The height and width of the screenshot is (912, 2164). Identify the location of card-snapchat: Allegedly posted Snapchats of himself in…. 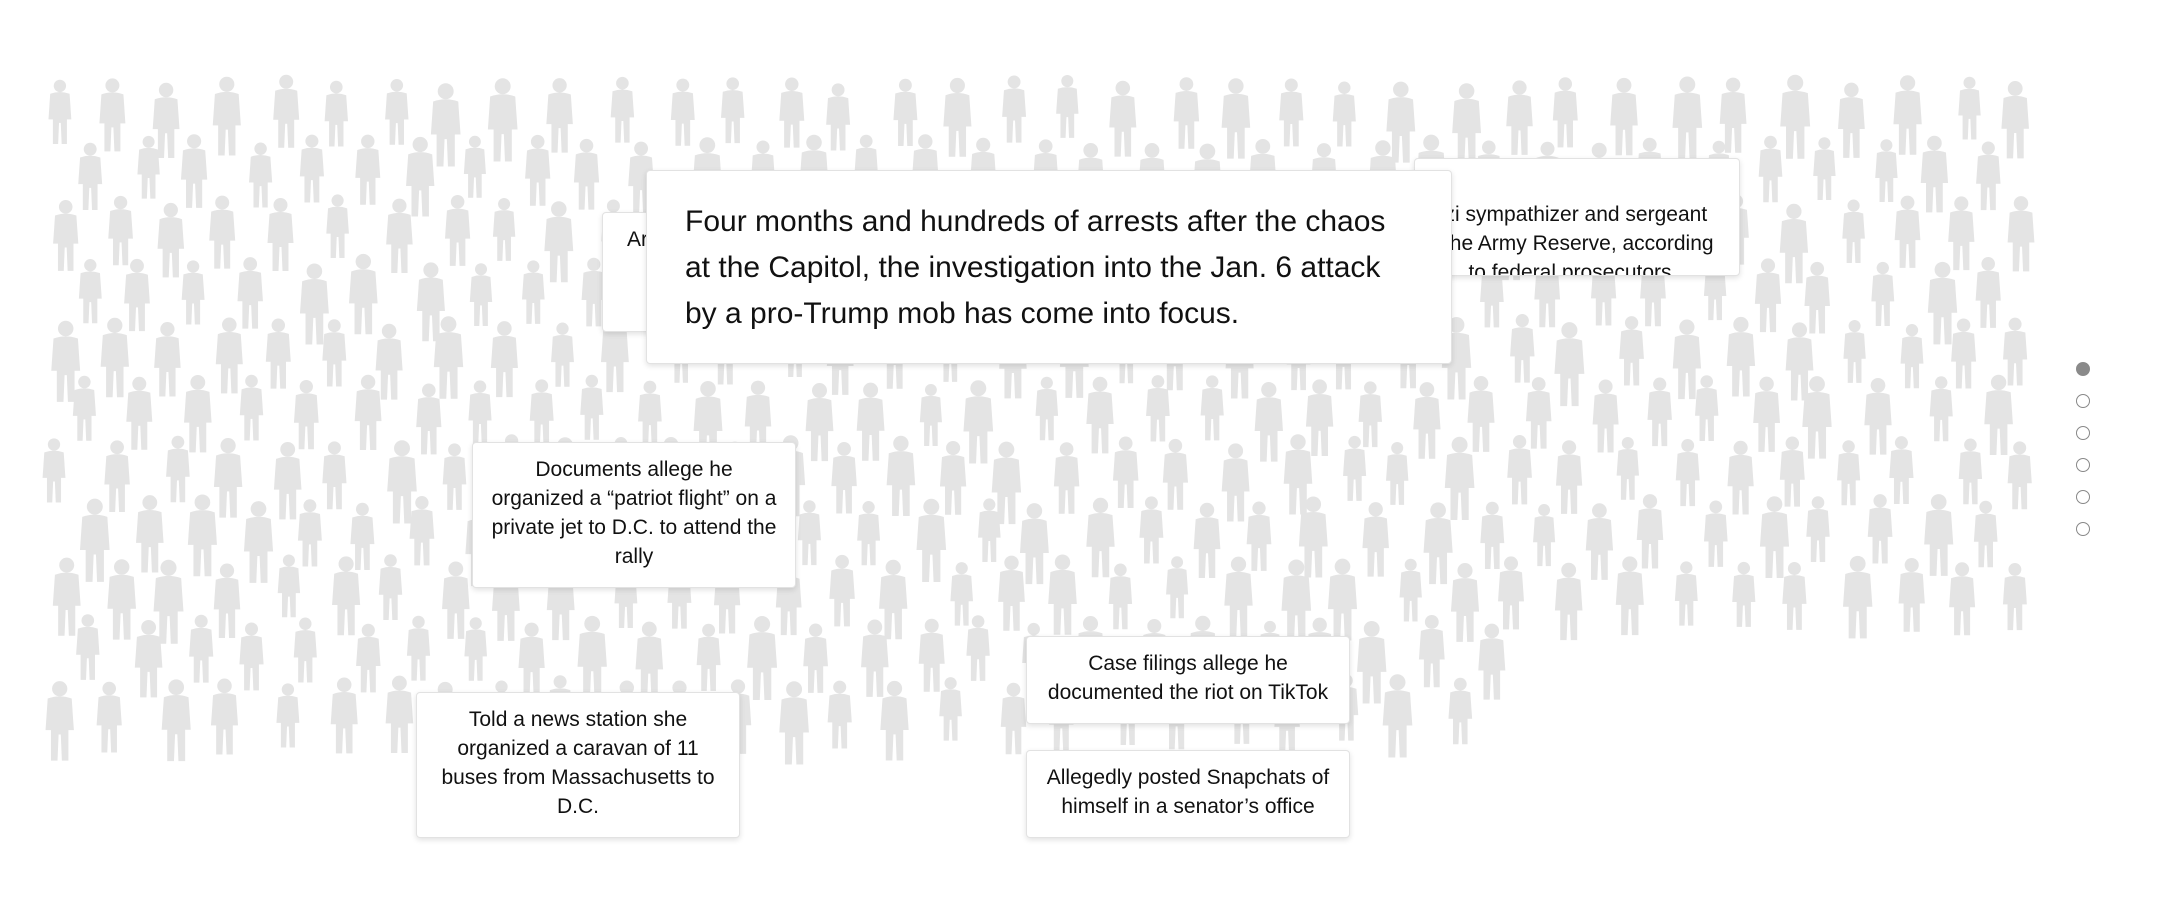
(1188, 794).